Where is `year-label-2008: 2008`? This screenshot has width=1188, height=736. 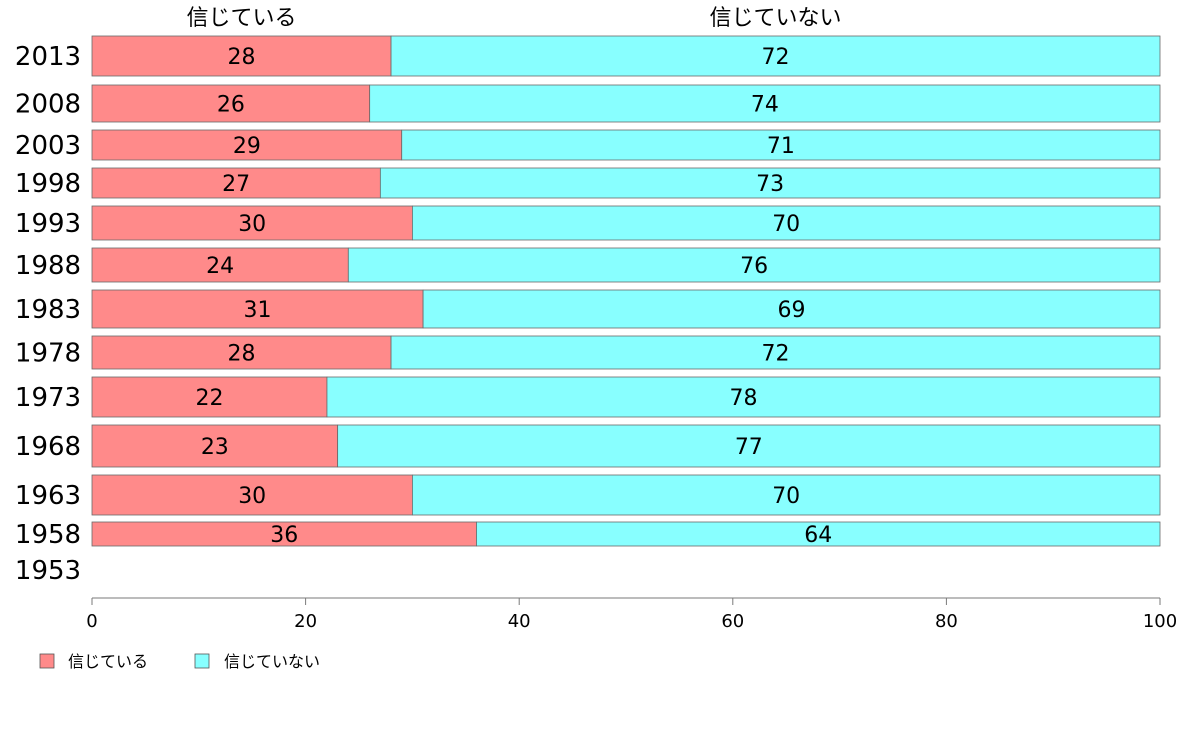
year-label-2008: 2008 is located at coordinates (48, 105).